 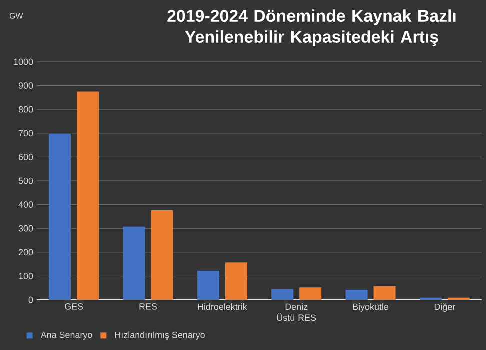 I want to click on y-tick-label: 300, so click(x=26, y=228).